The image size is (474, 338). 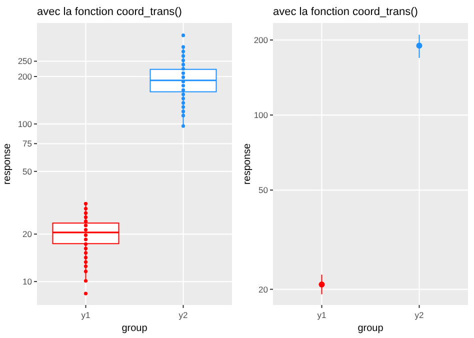 I want to click on y-tick-label: 75, so click(x=27, y=143).